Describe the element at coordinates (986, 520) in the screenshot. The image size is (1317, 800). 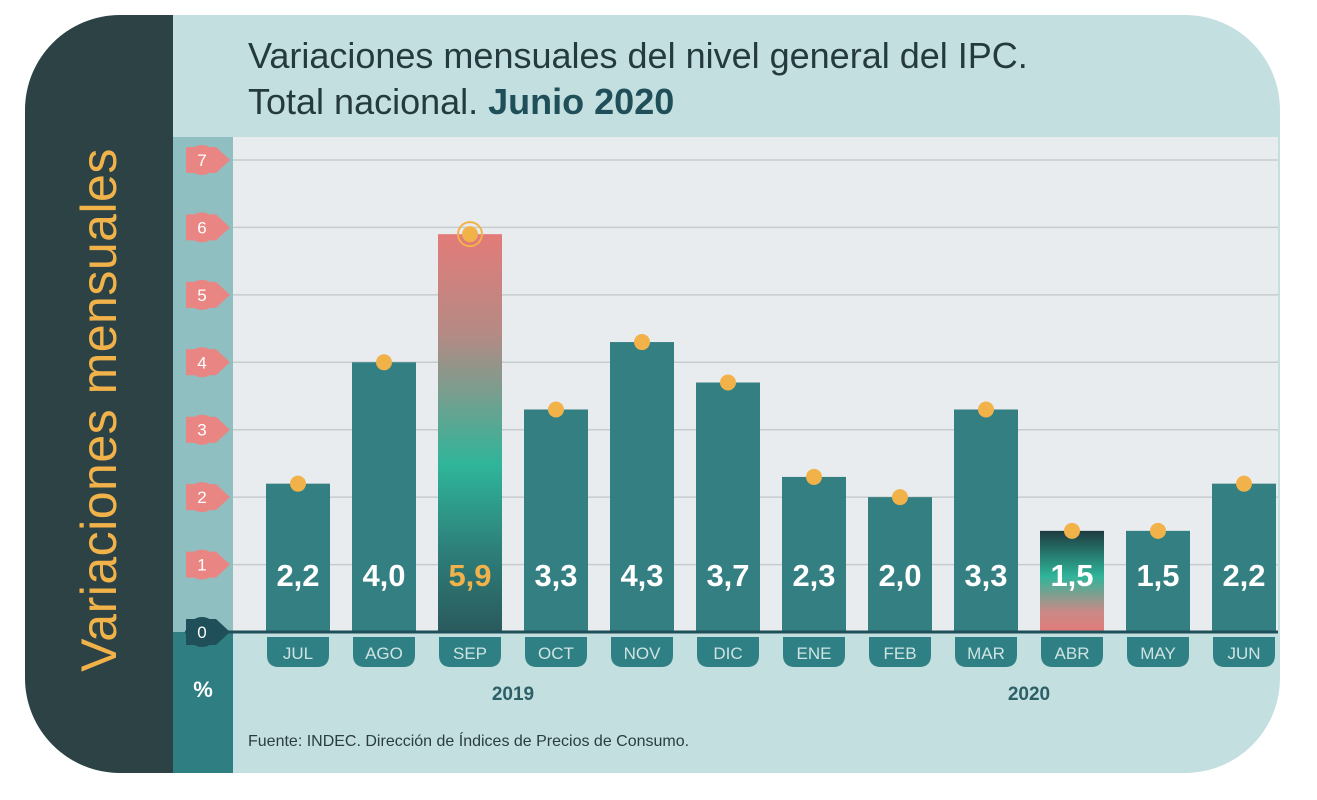
I see `bar-mar` at that location.